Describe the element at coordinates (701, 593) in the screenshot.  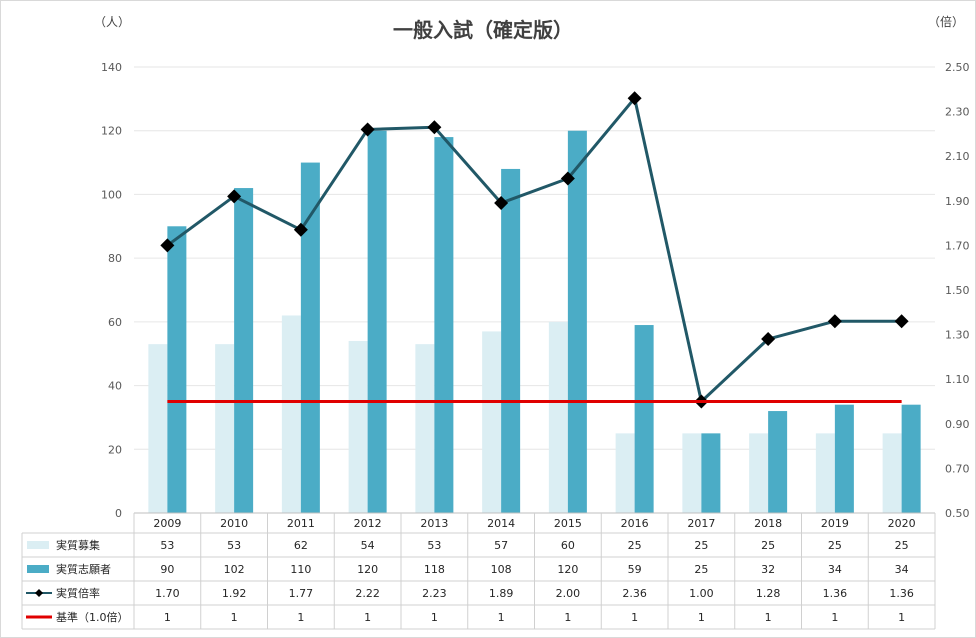
I see `data-label: 1.00` at that location.